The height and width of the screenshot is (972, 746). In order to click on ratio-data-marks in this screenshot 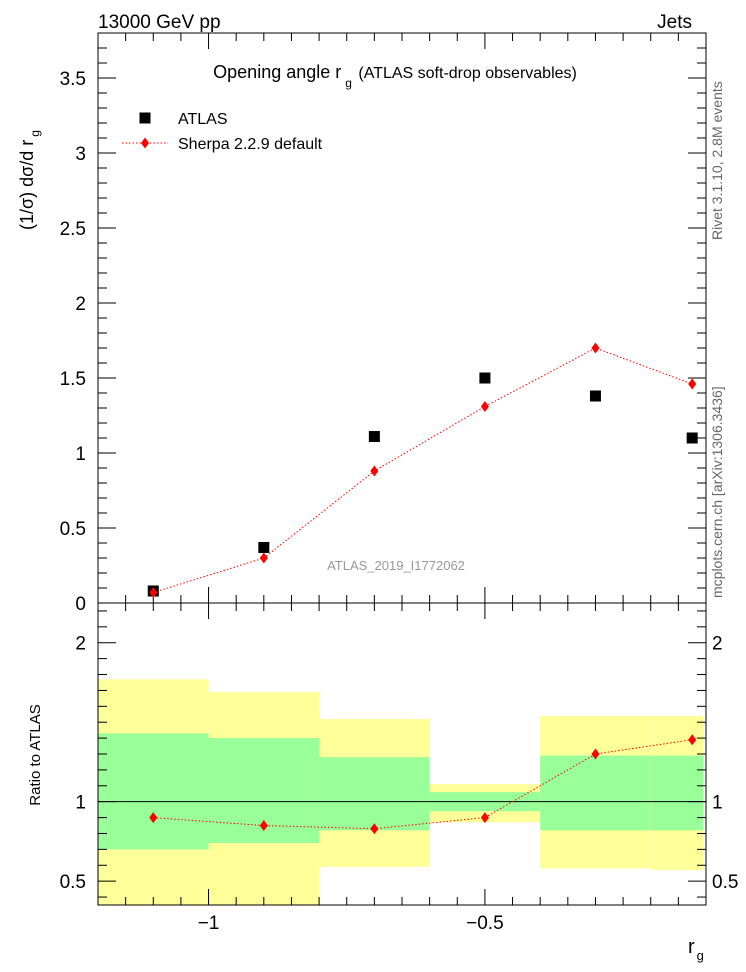, I will do `click(402, 784)`.